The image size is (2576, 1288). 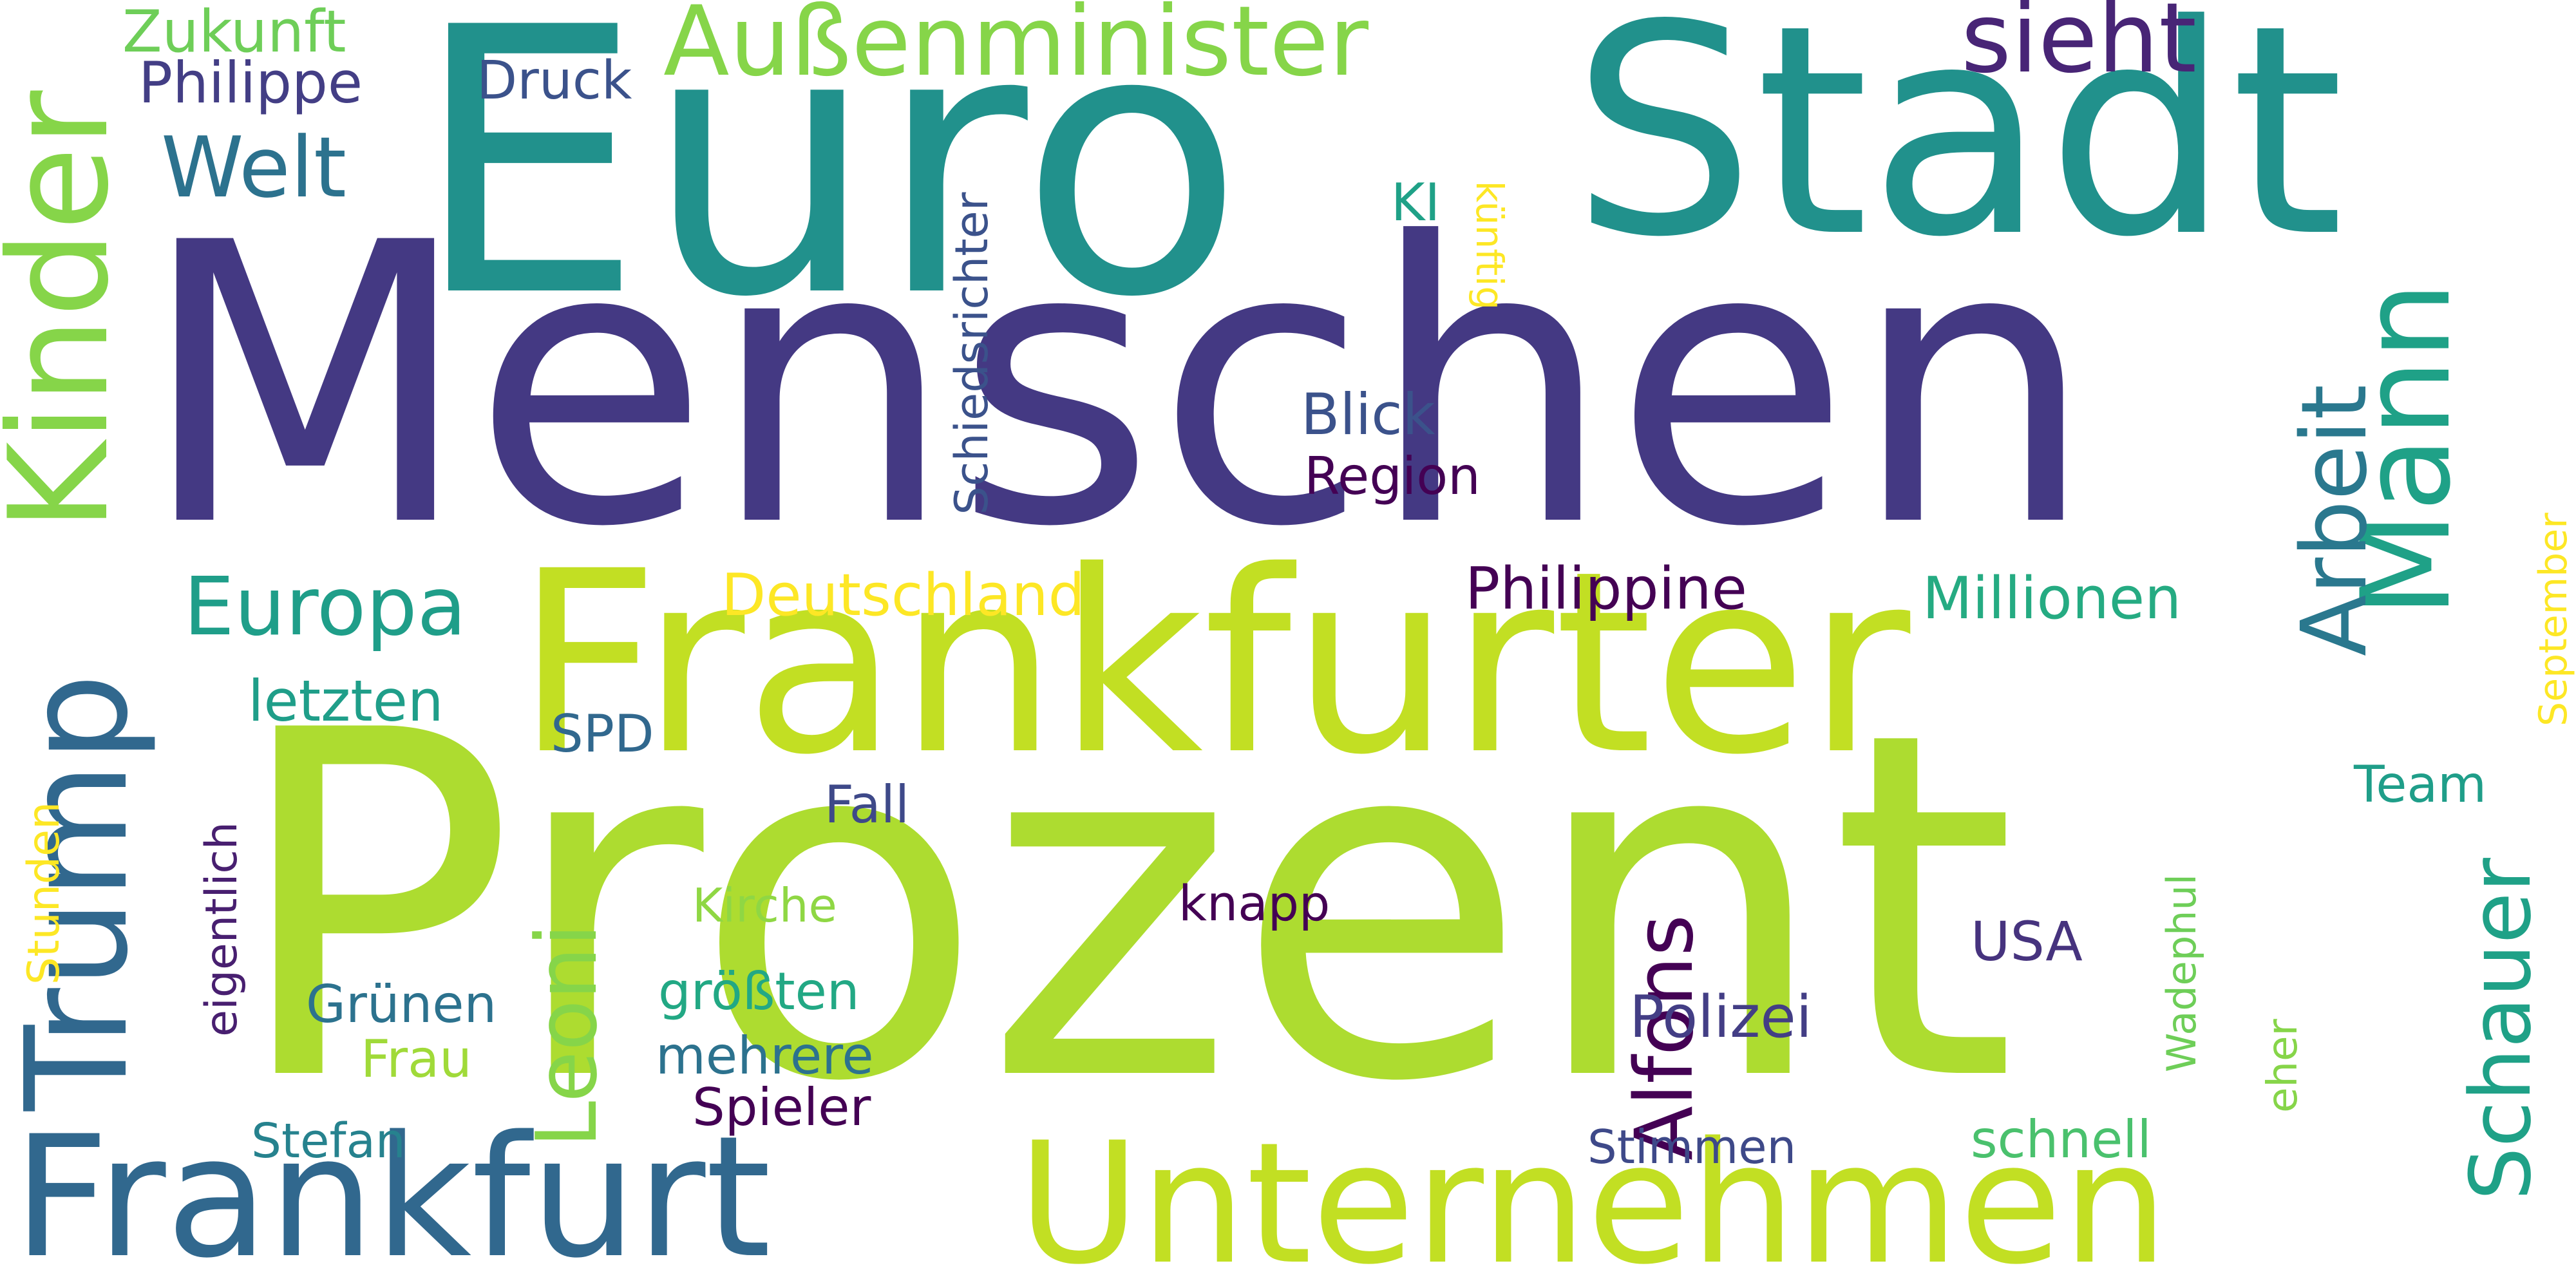 What do you see at coordinates (1393, 476) in the screenshot?
I see `word-region: Region` at bounding box center [1393, 476].